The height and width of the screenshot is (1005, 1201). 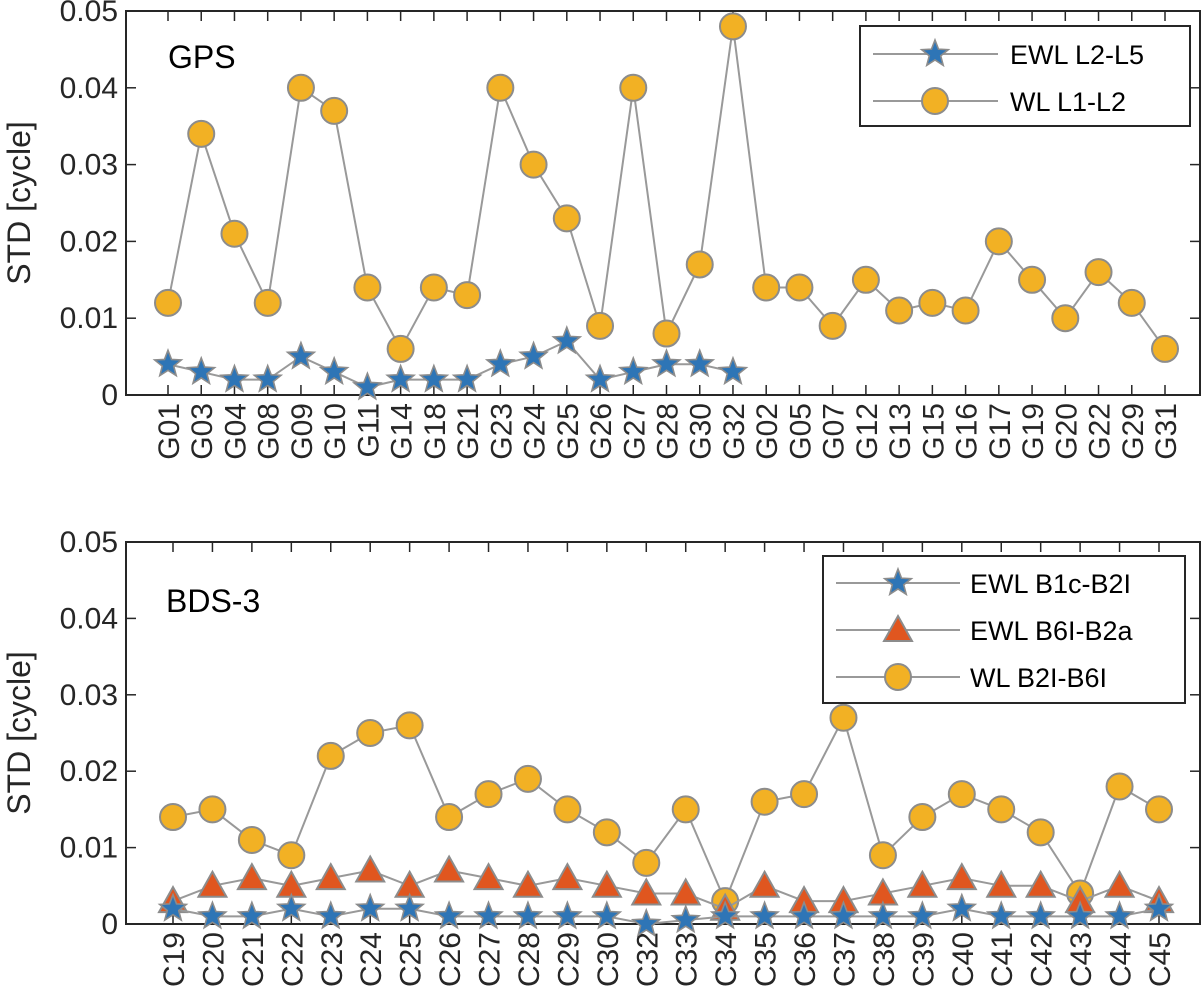 What do you see at coordinates (368, 430) in the screenshot?
I see `x-tick-label: G11` at bounding box center [368, 430].